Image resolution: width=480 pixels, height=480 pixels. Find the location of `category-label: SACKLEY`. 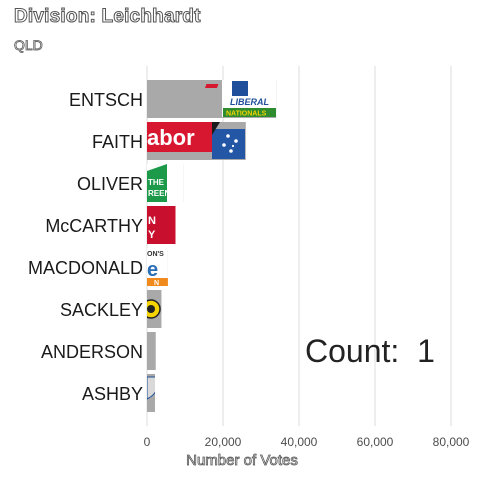

category-label: SACKLEY is located at coordinates (101, 310).